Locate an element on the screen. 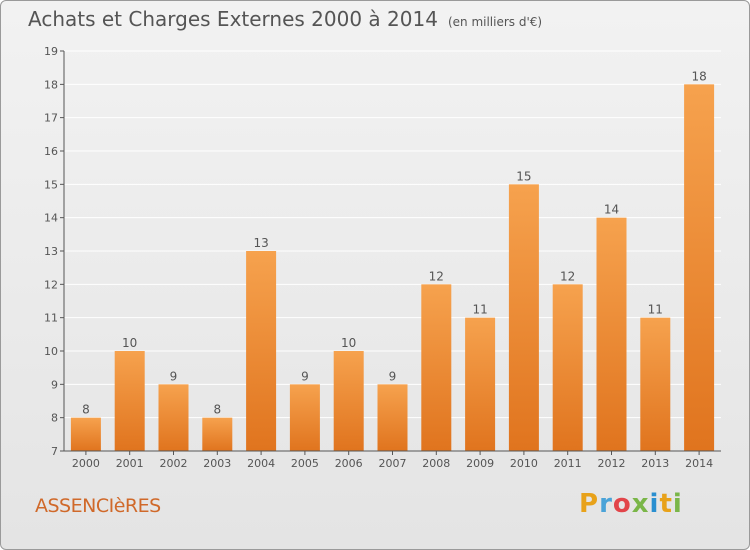 The image size is (750, 550). y-tick-label: 17 is located at coordinates (51, 118).